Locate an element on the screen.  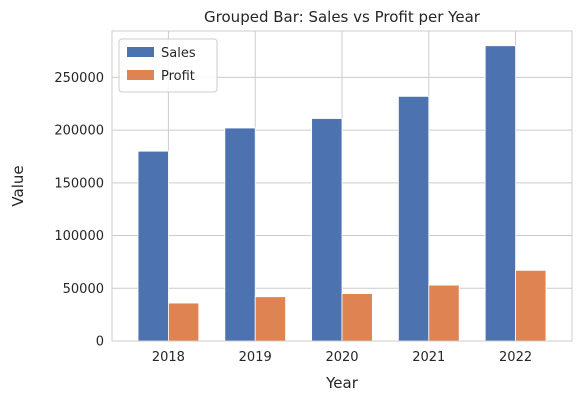
x-tick-label: 2021 is located at coordinates (428, 357).